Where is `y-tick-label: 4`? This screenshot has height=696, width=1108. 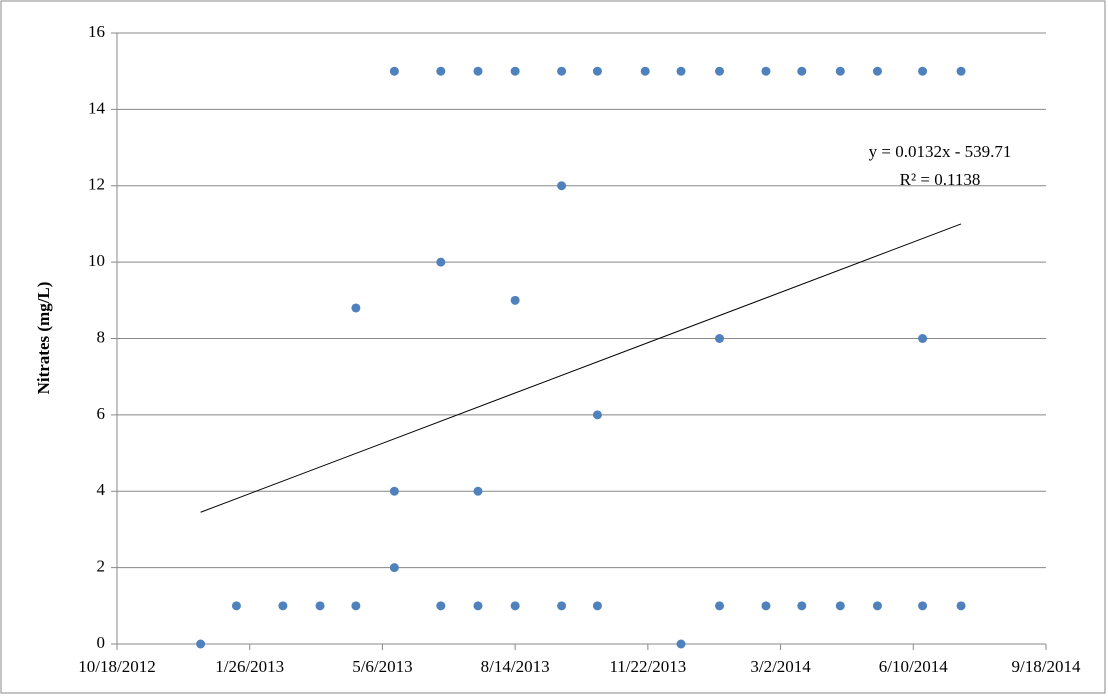
y-tick-label: 4 is located at coordinates (101, 489).